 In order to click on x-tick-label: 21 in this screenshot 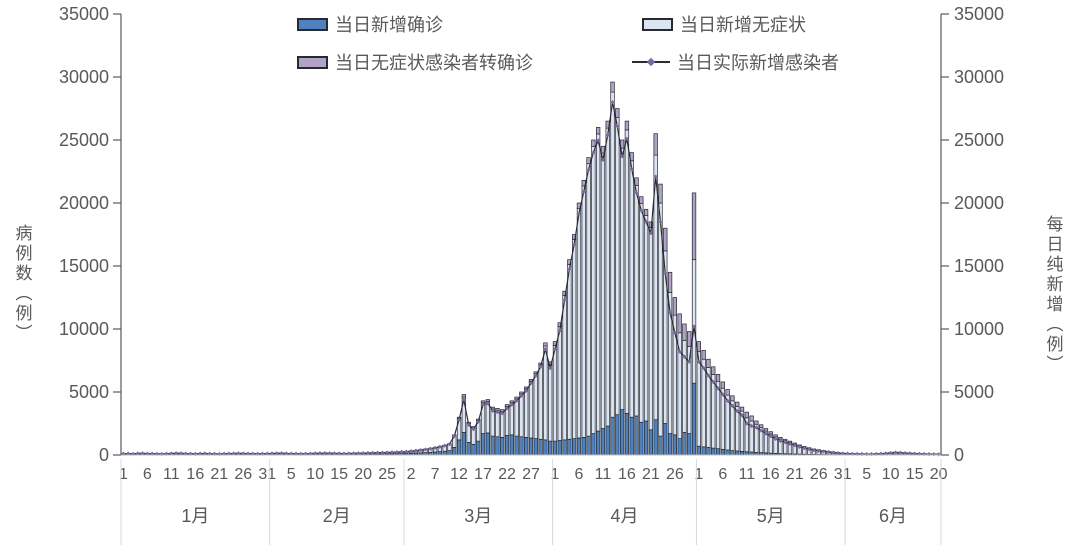, I will do `click(219, 474)`.